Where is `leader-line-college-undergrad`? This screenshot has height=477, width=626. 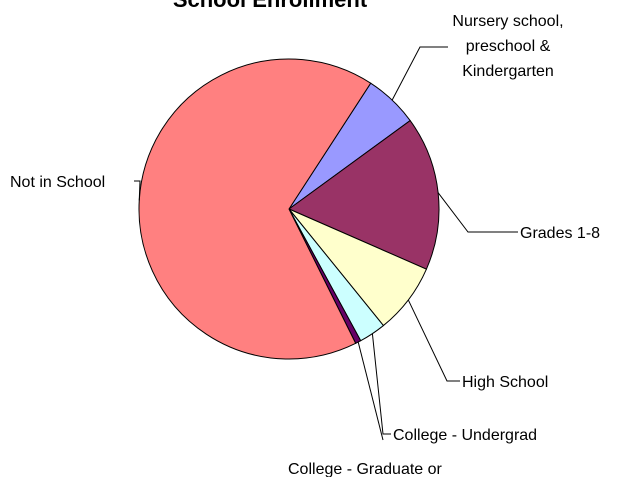 leader-line-college-undergrad is located at coordinates (381, 384).